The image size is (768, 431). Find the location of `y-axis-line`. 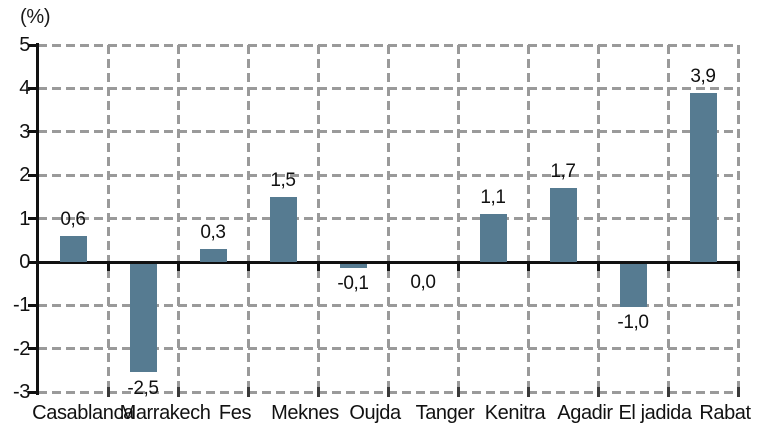

y-axis-line is located at coordinates (37, 219).